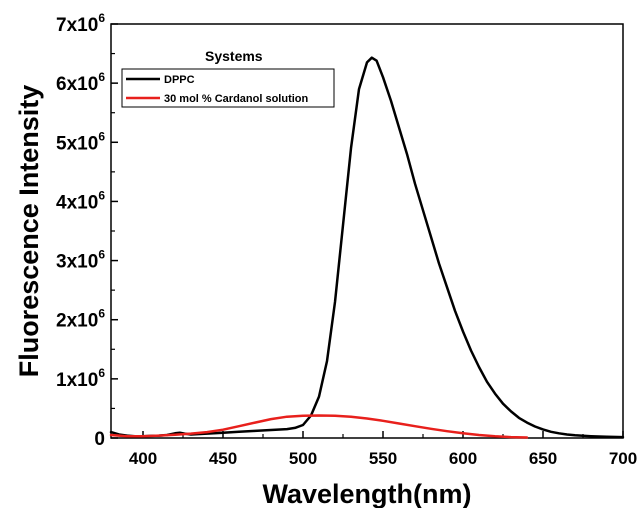 This screenshot has width=640, height=513. I want to click on y-tick-label-base: 6x10, so click(77, 84).